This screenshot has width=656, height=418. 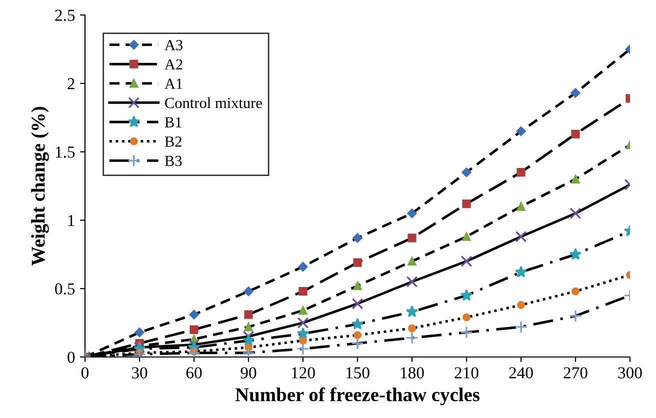 I want to click on x-tick-label: 240, so click(x=521, y=372).